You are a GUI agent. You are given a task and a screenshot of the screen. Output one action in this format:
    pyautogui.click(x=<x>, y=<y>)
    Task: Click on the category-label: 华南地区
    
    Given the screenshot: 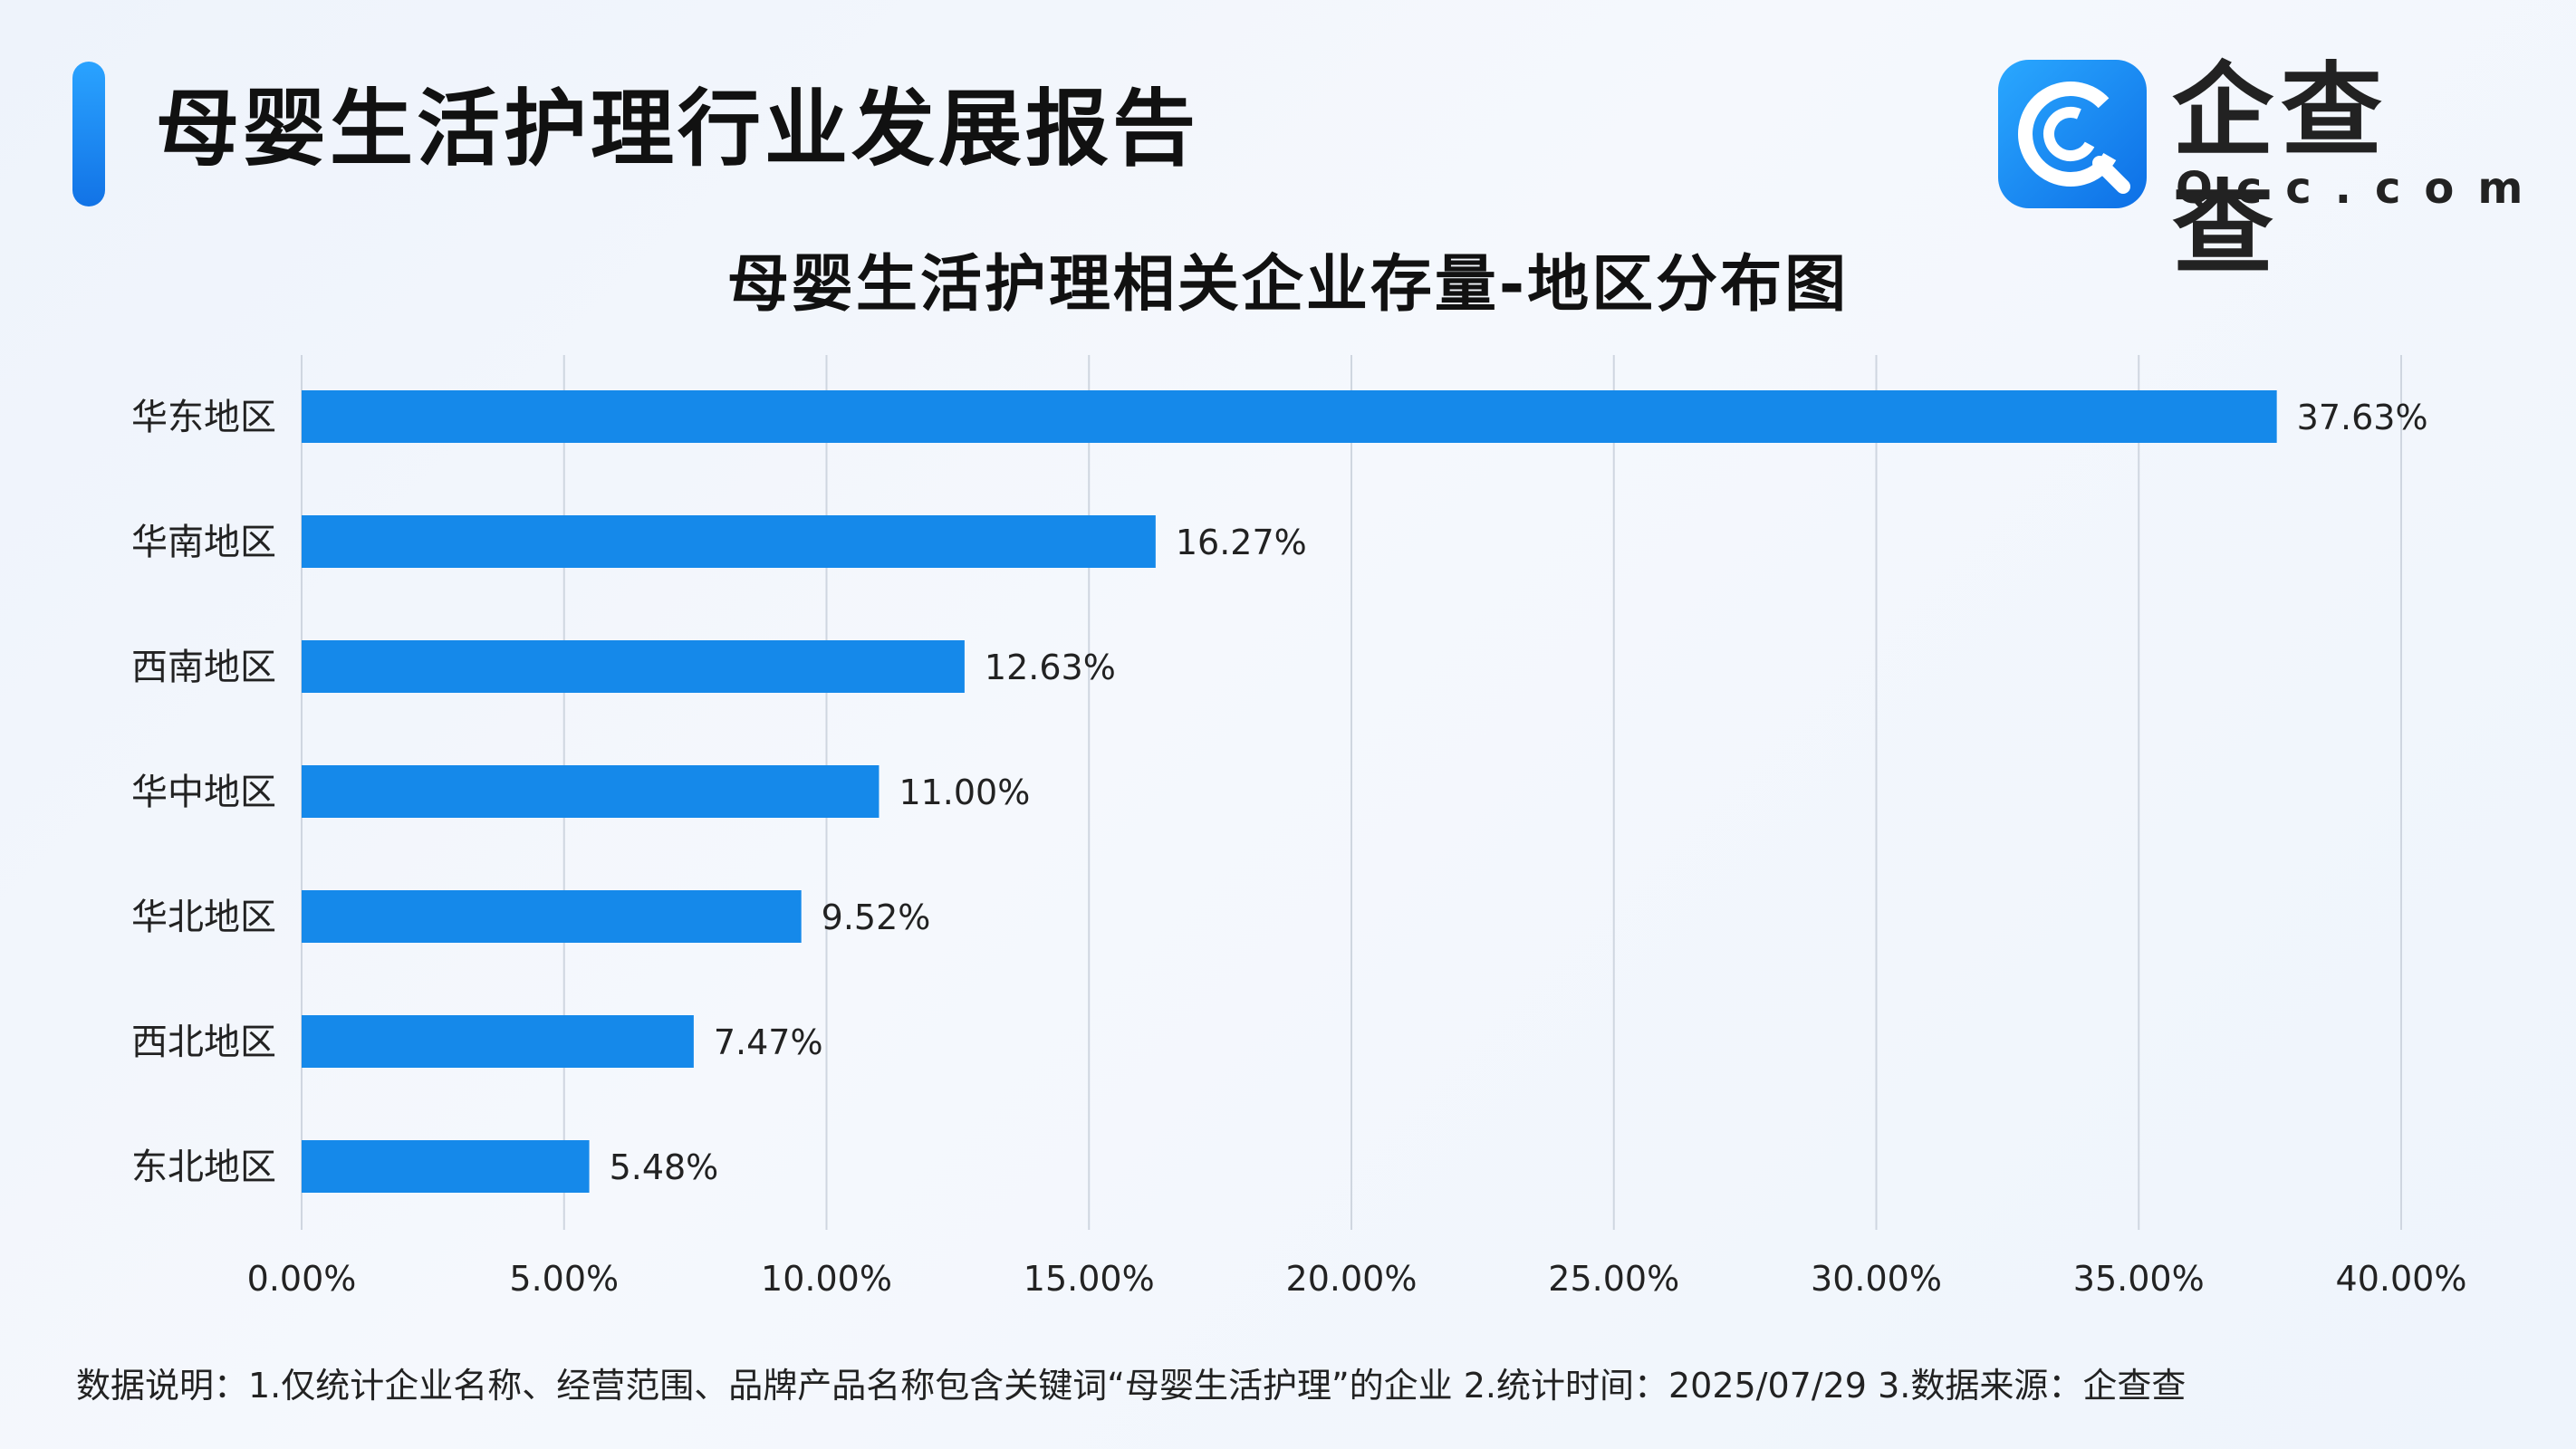 What is the action you would take?
    pyautogui.click(x=203, y=542)
    